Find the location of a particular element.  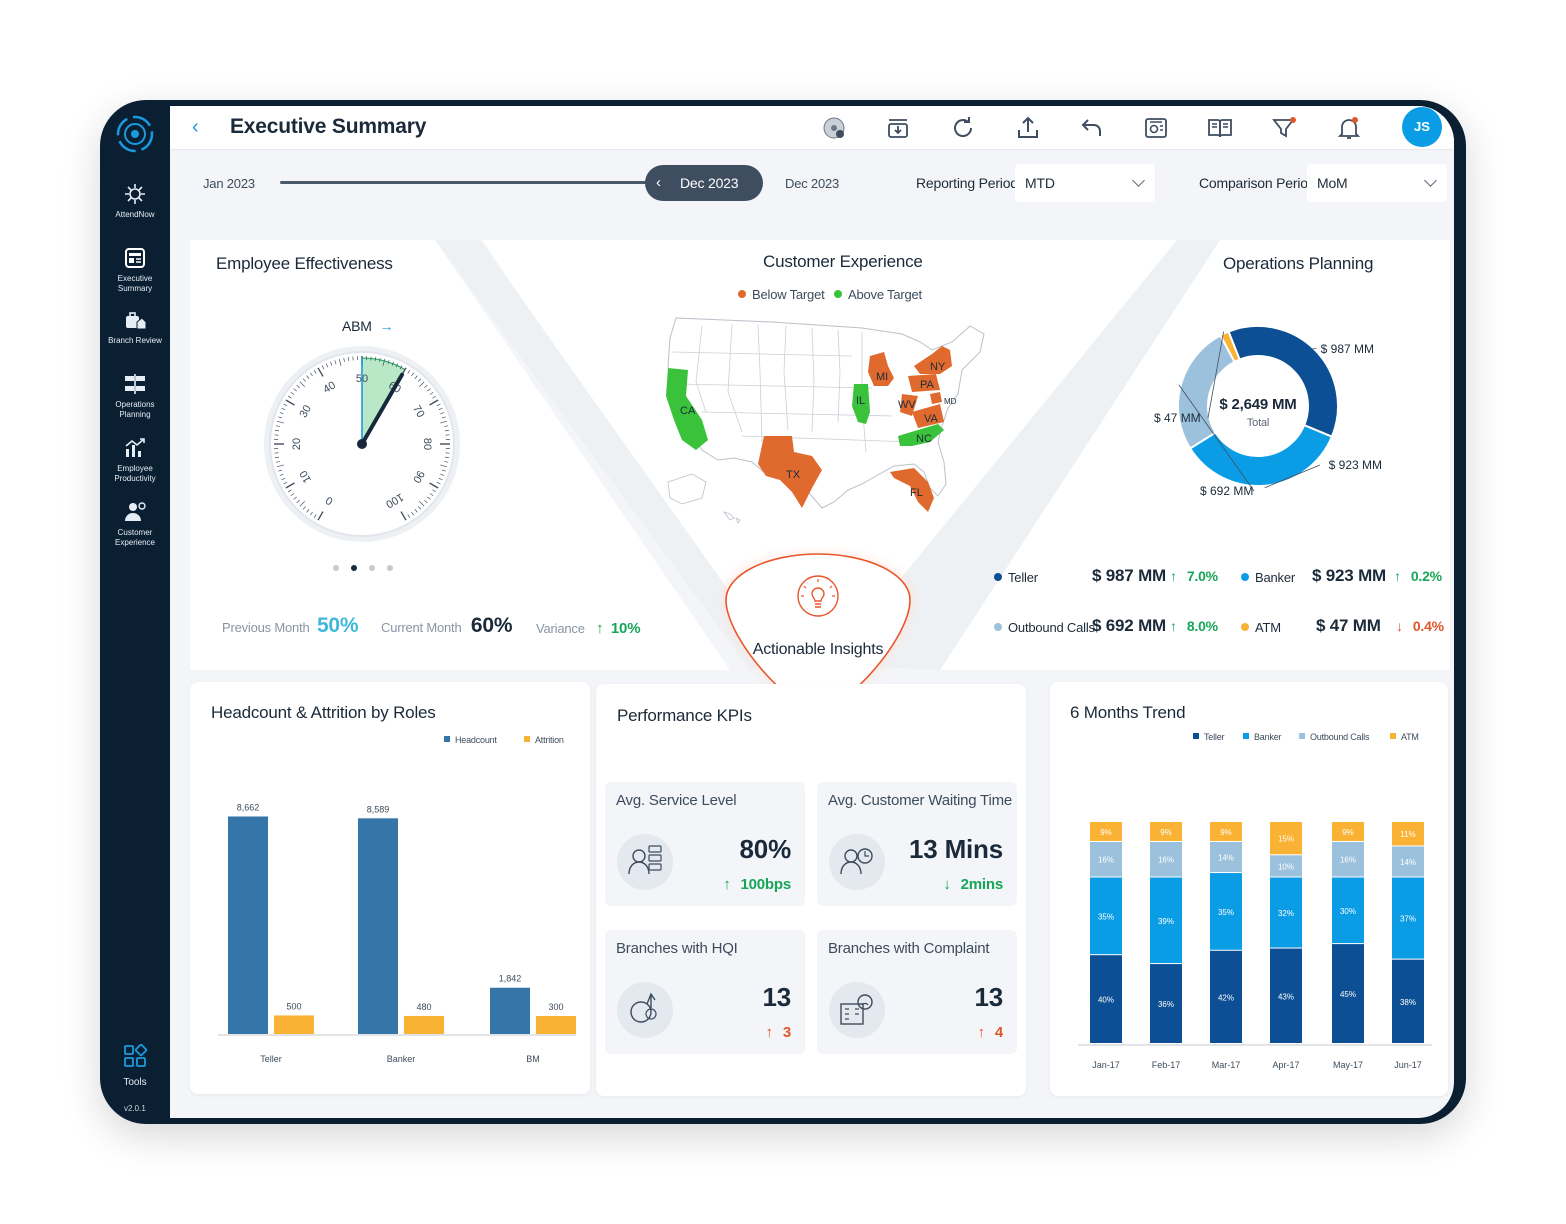

state-va is located at coordinates (928, 416).